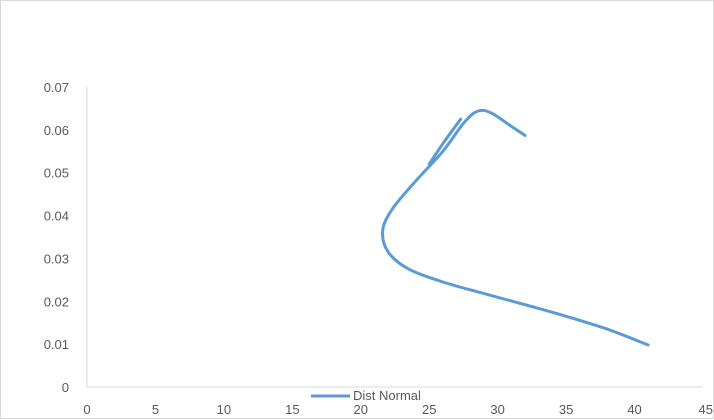 The height and width of the screenshot is (420, 714). I want to click on legend: Dist Normal, so click(366, 395).